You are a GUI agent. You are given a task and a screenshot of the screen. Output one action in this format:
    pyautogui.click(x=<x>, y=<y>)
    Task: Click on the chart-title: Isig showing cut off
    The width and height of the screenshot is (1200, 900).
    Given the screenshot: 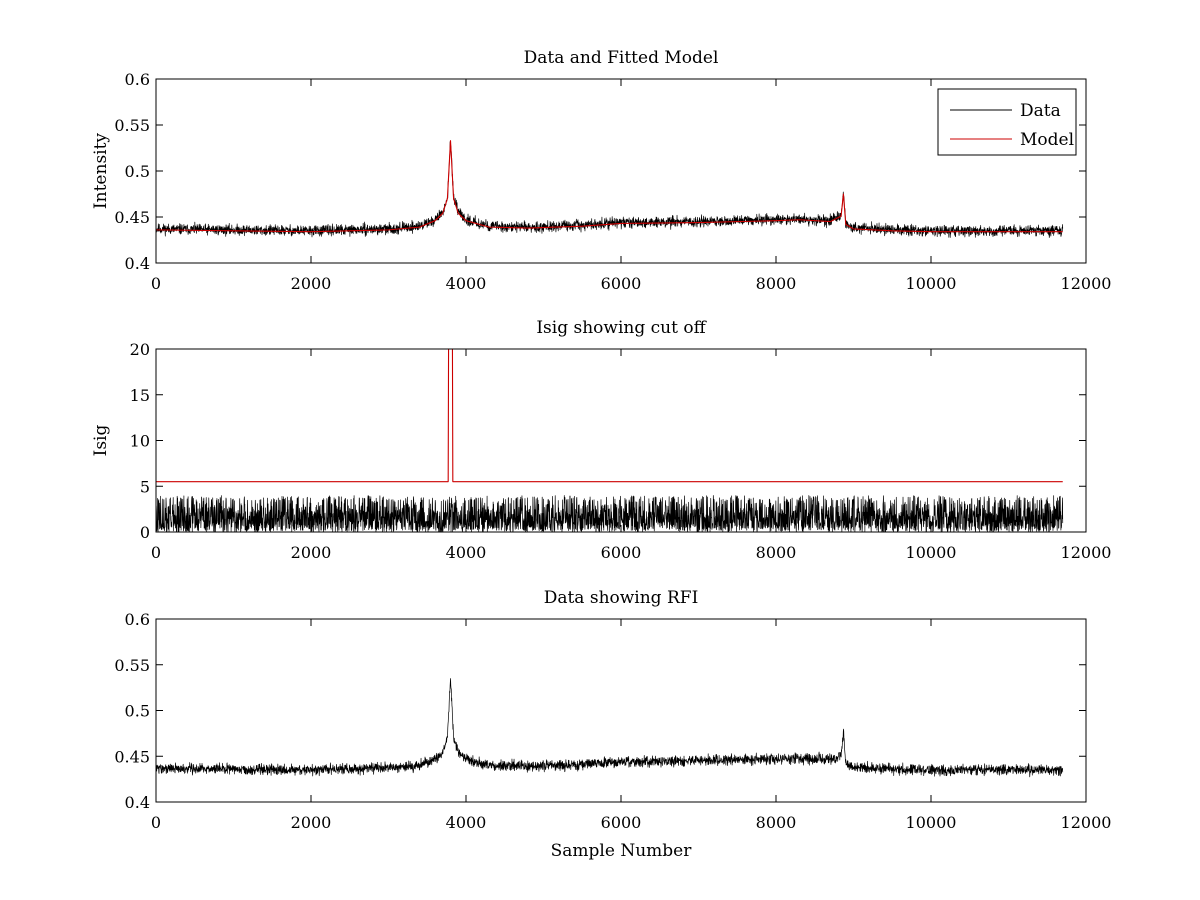 What is the action you would take?
    pyautogui.click(x=621, y=328)
    